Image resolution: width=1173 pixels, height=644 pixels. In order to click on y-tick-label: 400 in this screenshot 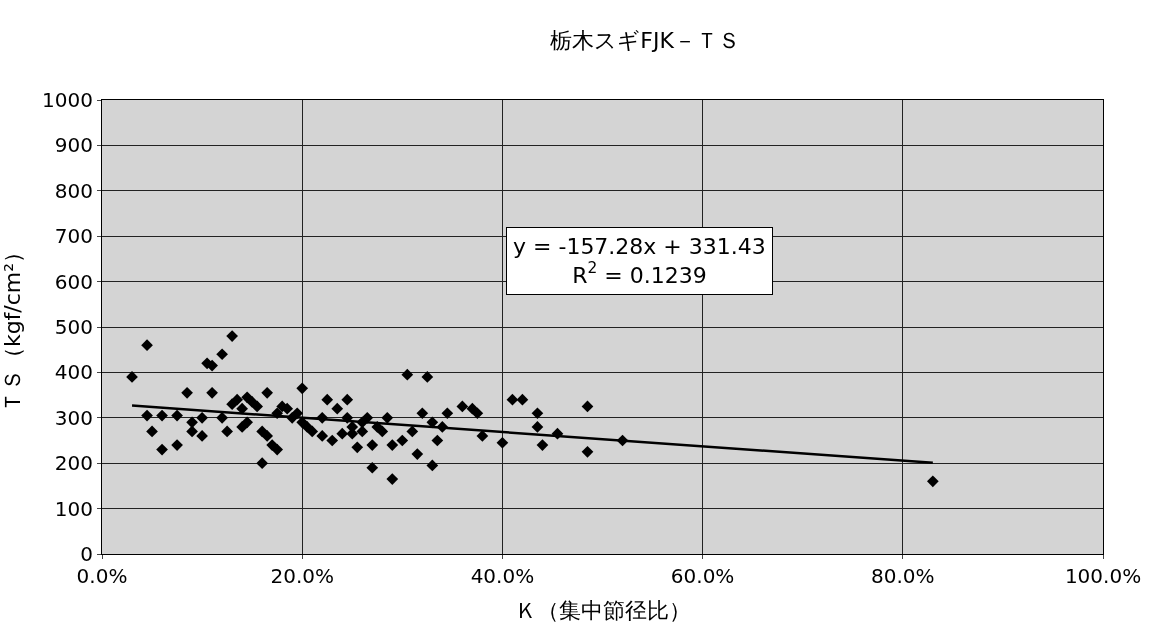, I will do `click(73, 372)`.